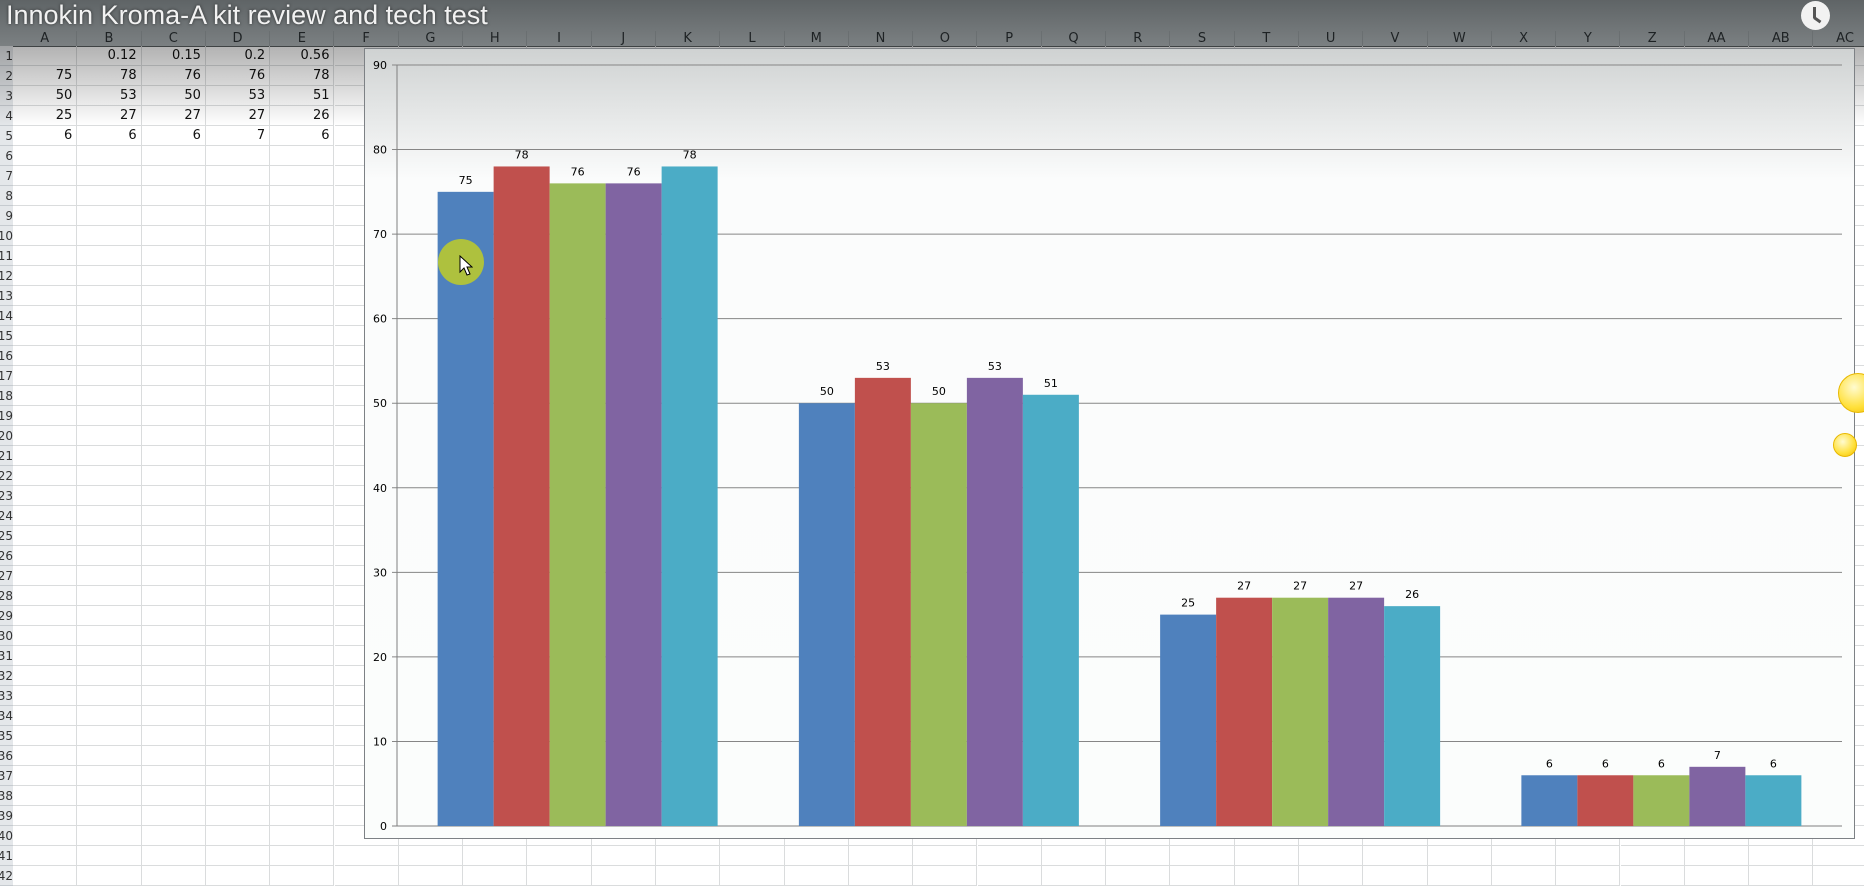 The width and height of the screenshot is (1864, 886). Describe the element at coordinates (238, 256) in the screenshot. I see `cell-D11` at that location.